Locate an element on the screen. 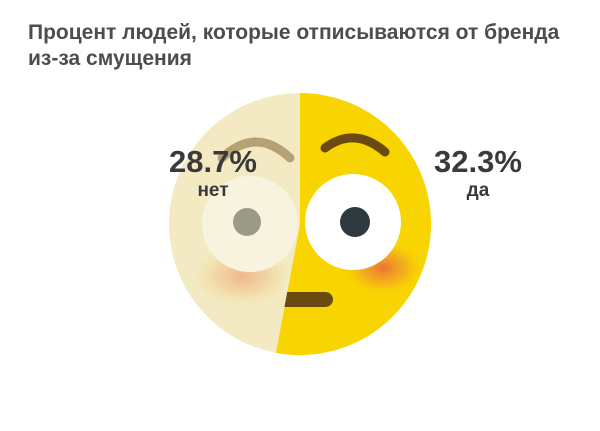 This screenshot has width=600, height=431. slice-yes-label: да is located at coordinates (478, 190).